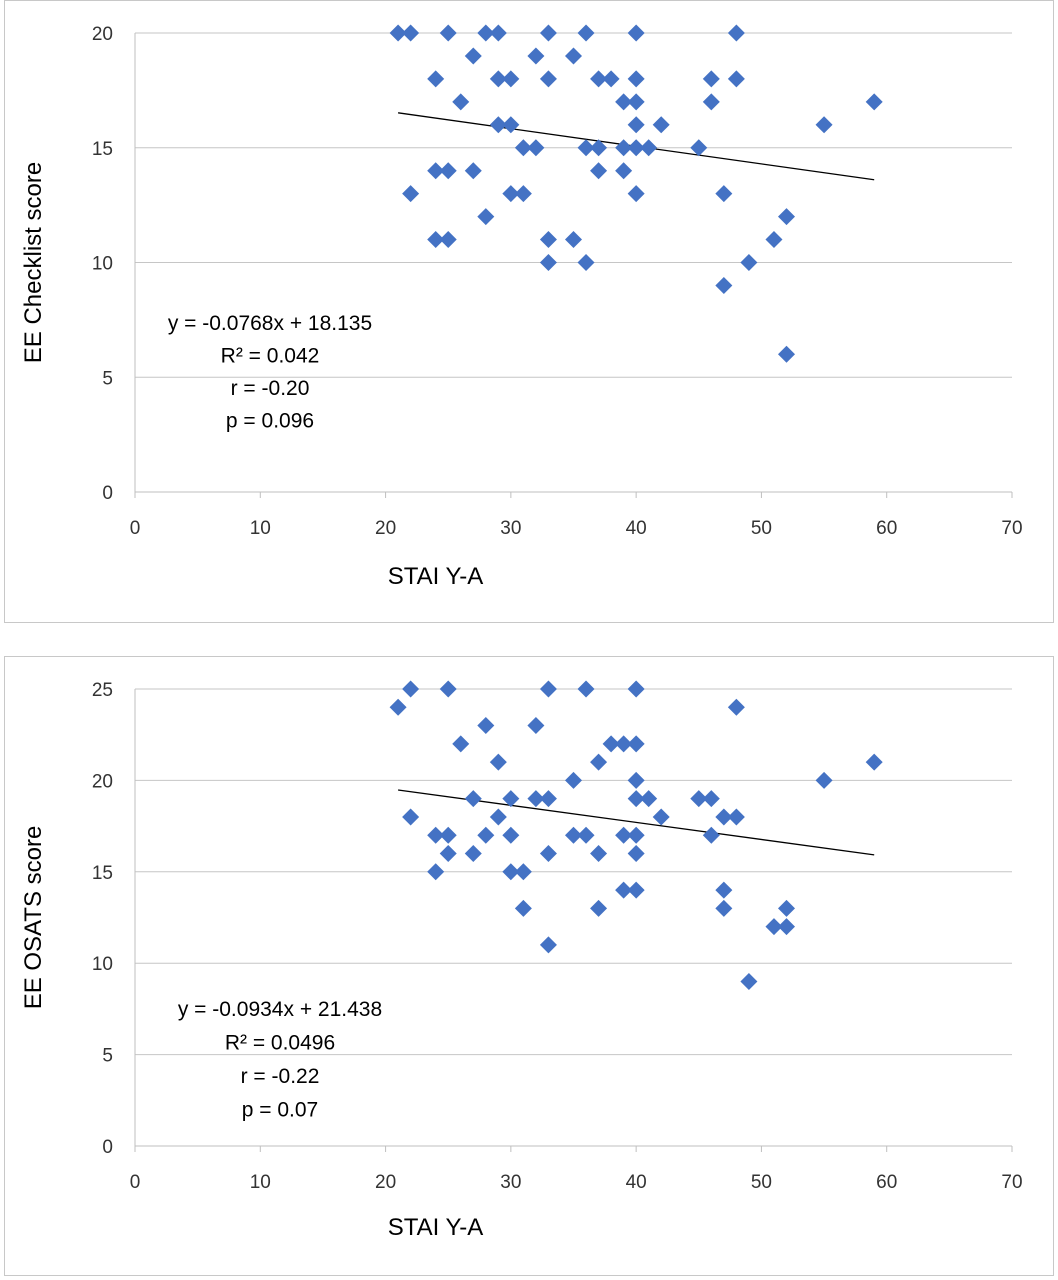 The width and height of the screenshot is (1058, 1280). Describe the element at coordinates (33, 918) in the screenshot. I see `y-axis-title: EE OSATS score` at that location.